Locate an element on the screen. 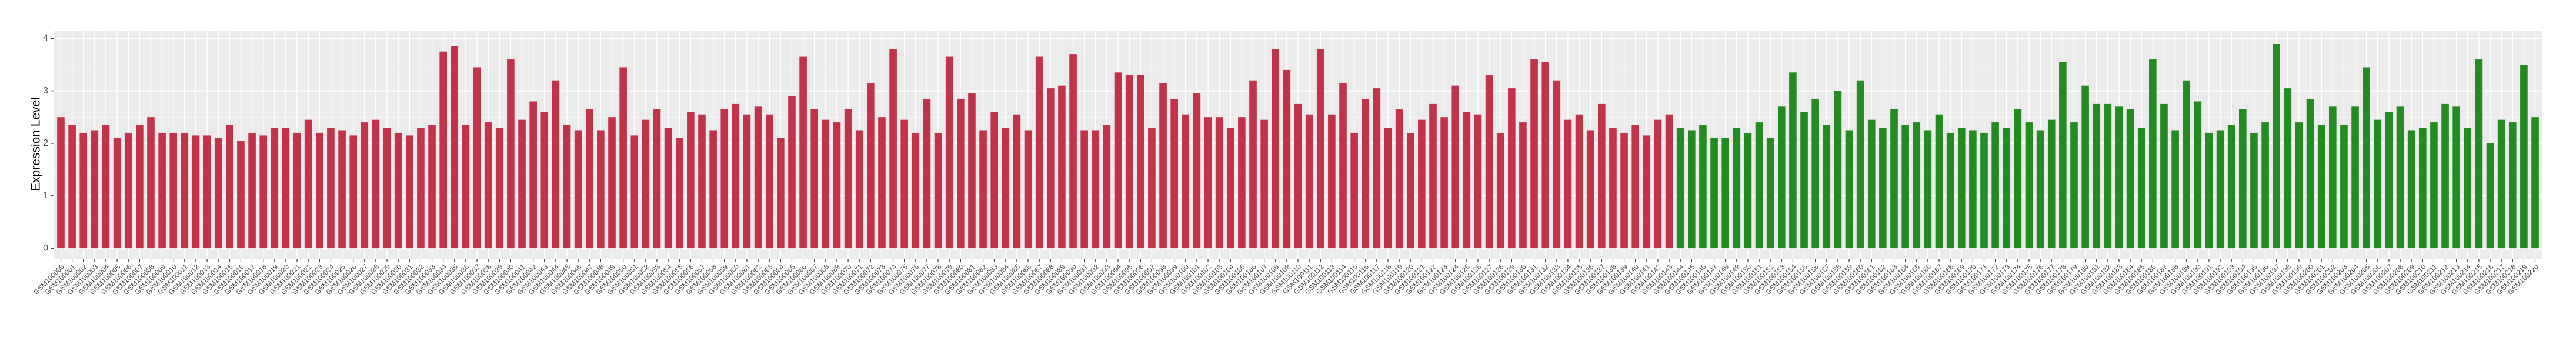 The width and height of the screenshot is (2576, 341). y-tick-label: 2 is located at coordinates (45, 143).